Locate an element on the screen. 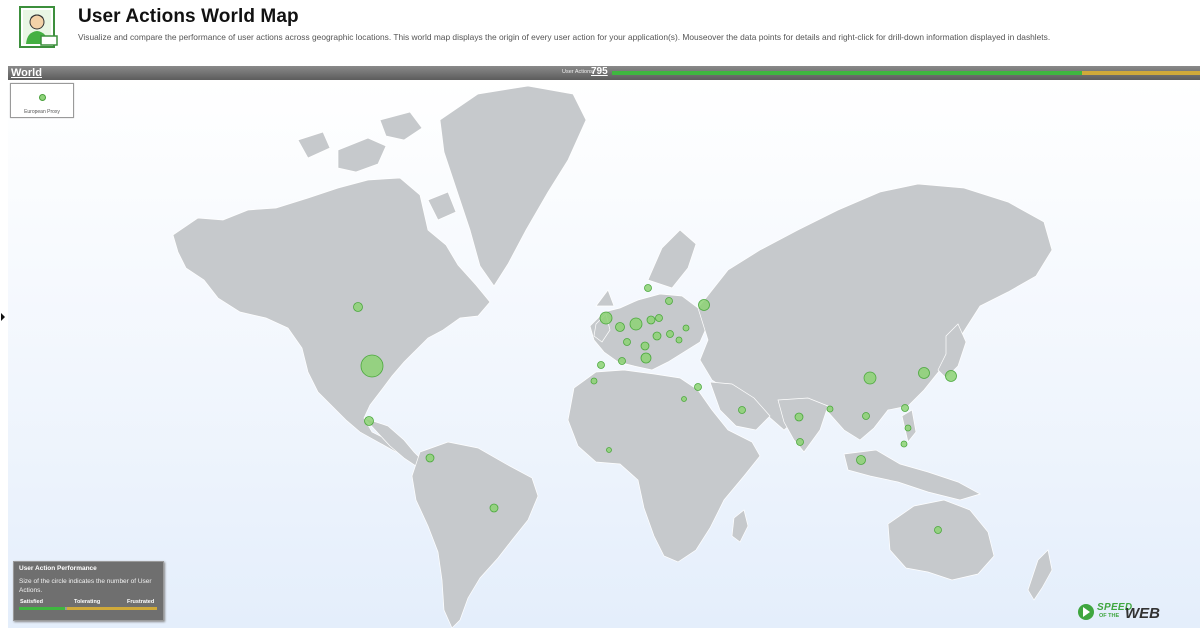 The height and width of the screenshot is (628, 1200). user-actions-label: User Actions is located at coordinates (577, 72).